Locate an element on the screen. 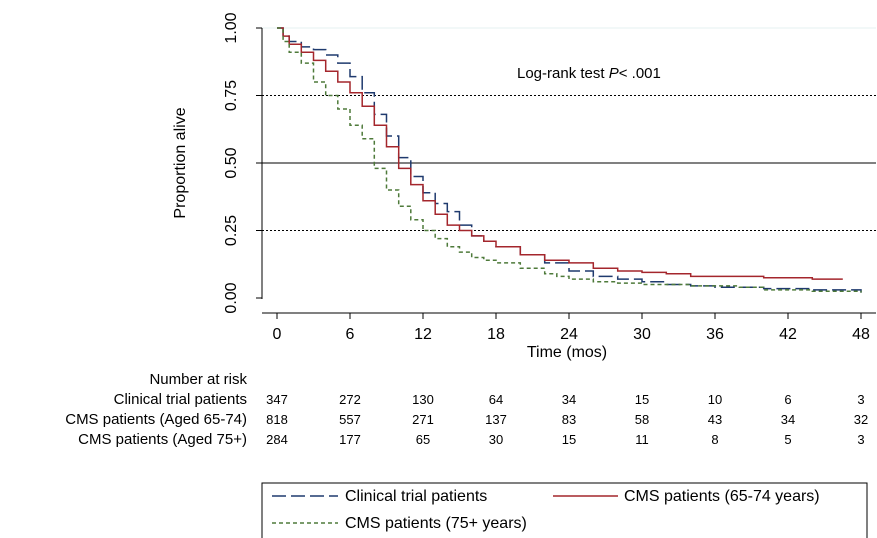  y-tick-label: 0.75 is located at coordinates (231, 95).